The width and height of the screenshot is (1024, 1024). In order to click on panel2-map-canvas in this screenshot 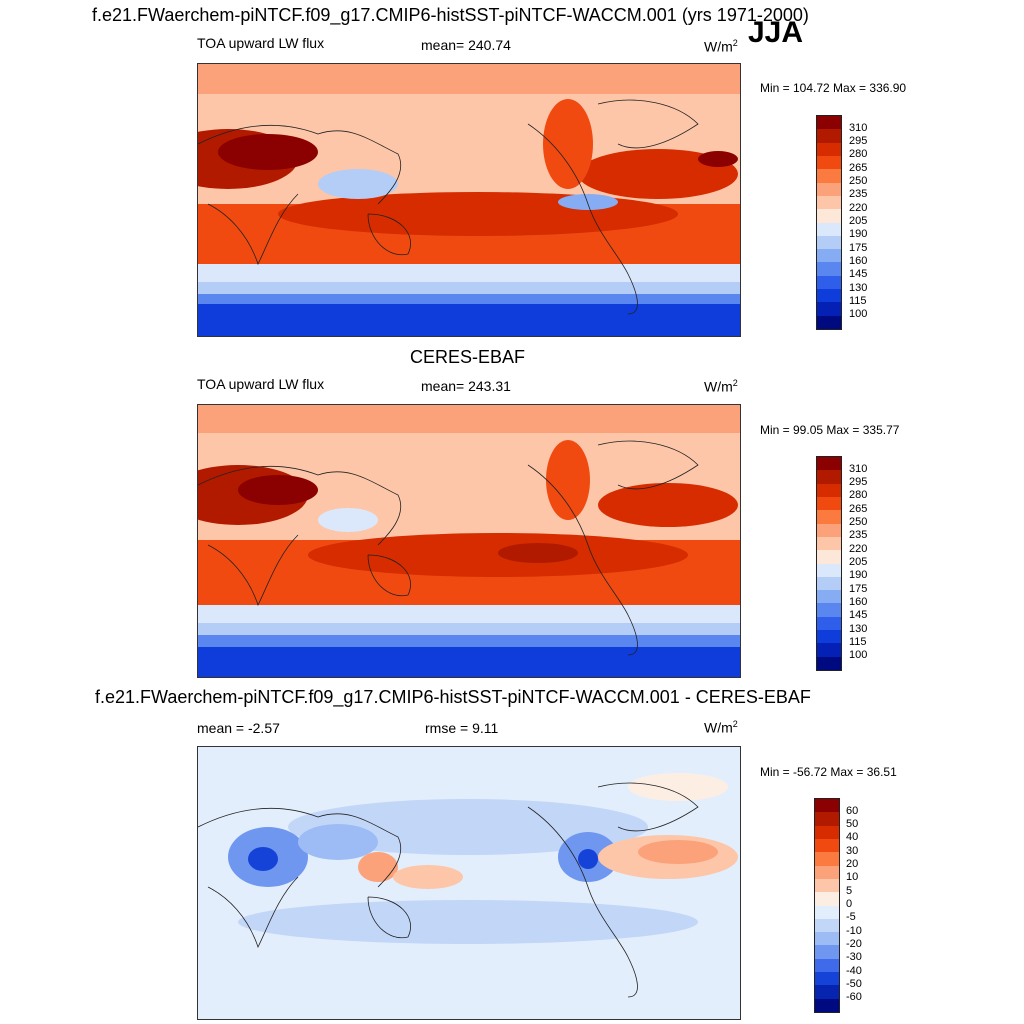, I will do `click(469, 541)`.